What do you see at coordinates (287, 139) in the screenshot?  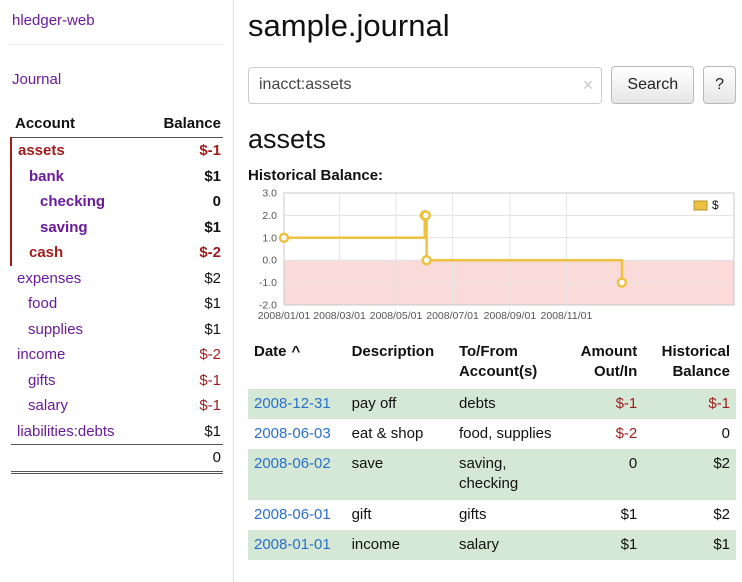 I see `account-heading: assets` at bounding box center [287, 139].